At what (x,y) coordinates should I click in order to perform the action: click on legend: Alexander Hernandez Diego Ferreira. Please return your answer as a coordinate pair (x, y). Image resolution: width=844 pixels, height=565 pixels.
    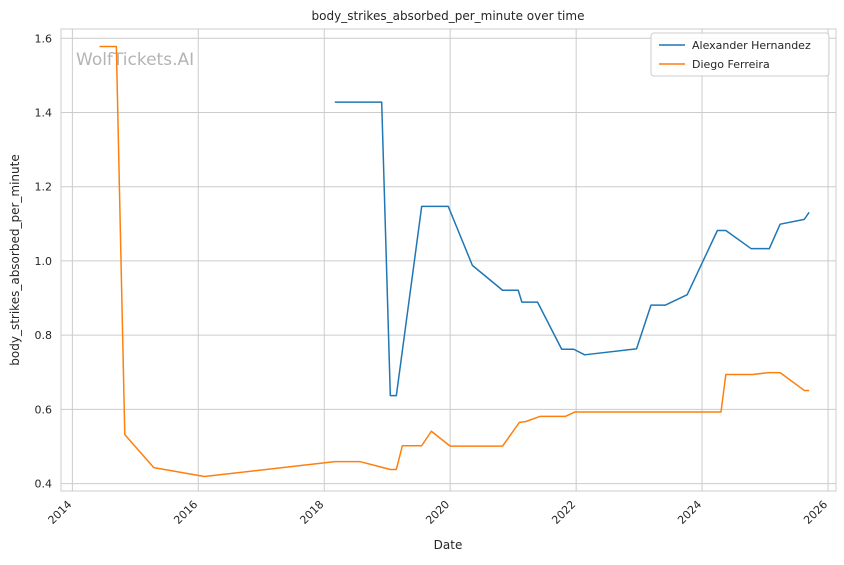
    Looking at the image, I should click on (740, 54).